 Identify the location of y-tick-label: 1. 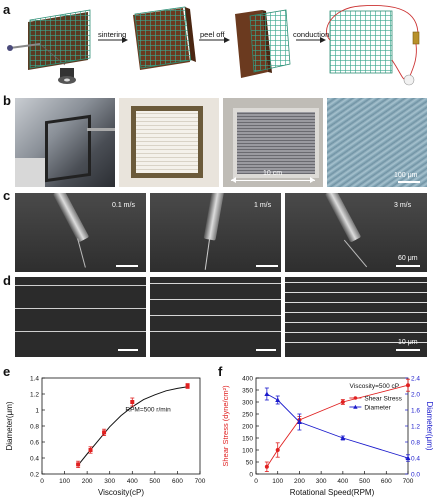
(37, 410).